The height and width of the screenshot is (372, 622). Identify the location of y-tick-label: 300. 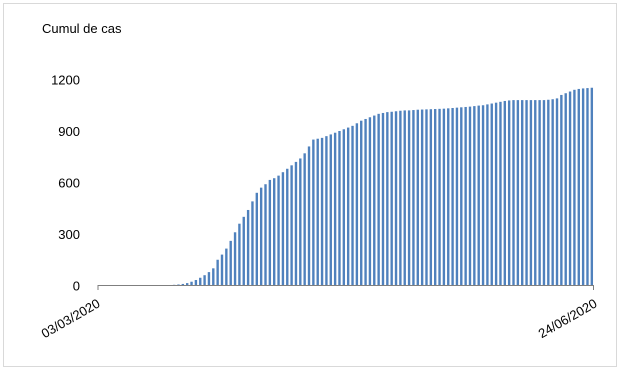
(69, 234).